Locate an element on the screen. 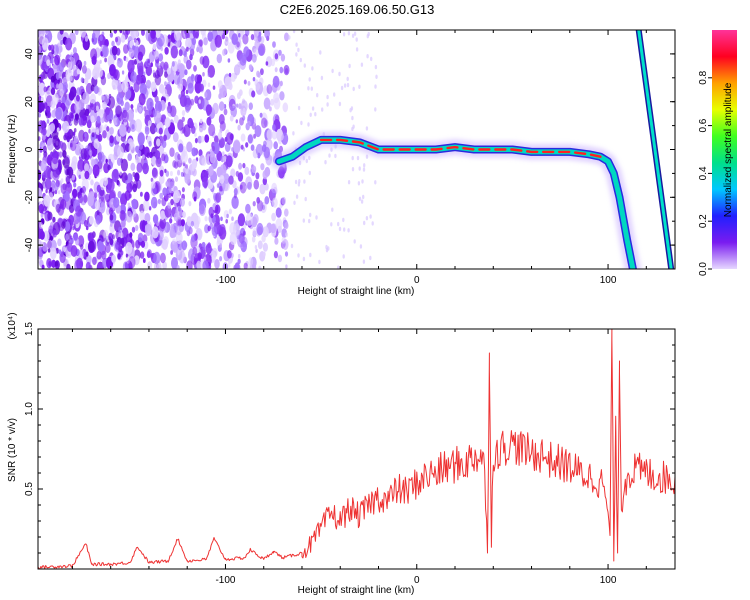 Image resolution: width=750 pixels, height=600 pixels. main-trace-glow is located at coordinates (456, 200).